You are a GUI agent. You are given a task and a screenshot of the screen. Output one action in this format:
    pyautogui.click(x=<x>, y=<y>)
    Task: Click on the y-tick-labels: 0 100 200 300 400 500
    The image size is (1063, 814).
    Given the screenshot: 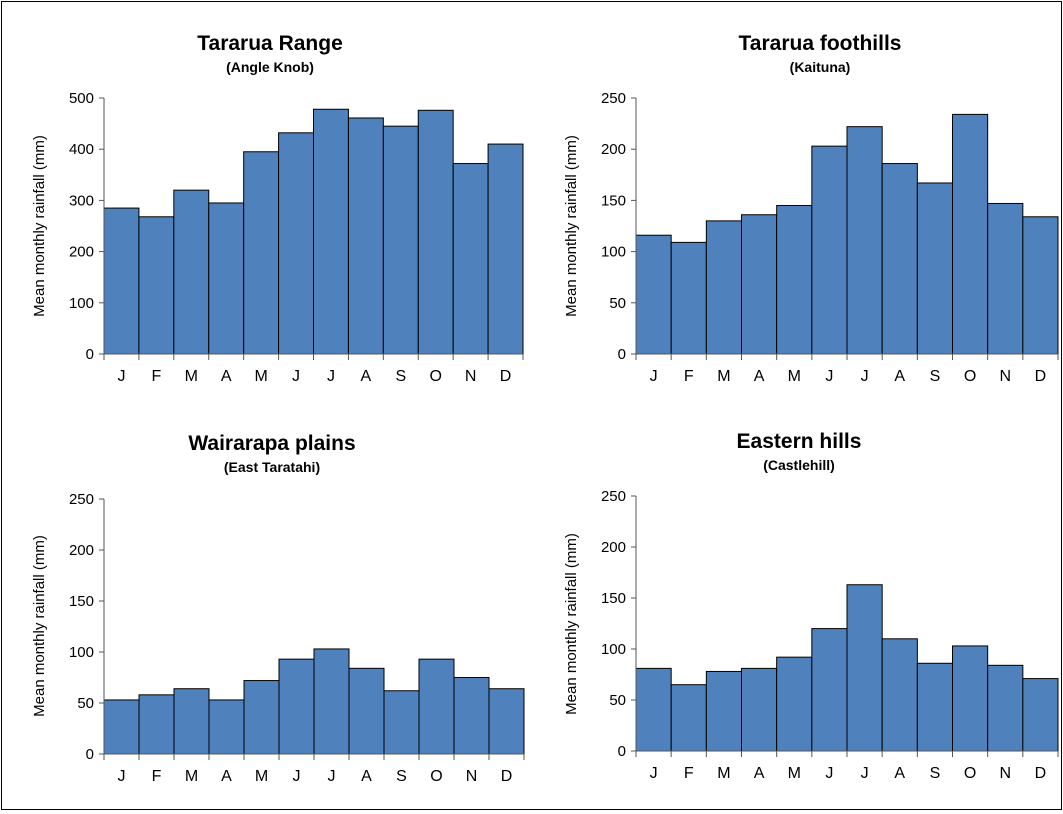 What is the action you would take?
    pyautogui.click(x=81, y=226)
    